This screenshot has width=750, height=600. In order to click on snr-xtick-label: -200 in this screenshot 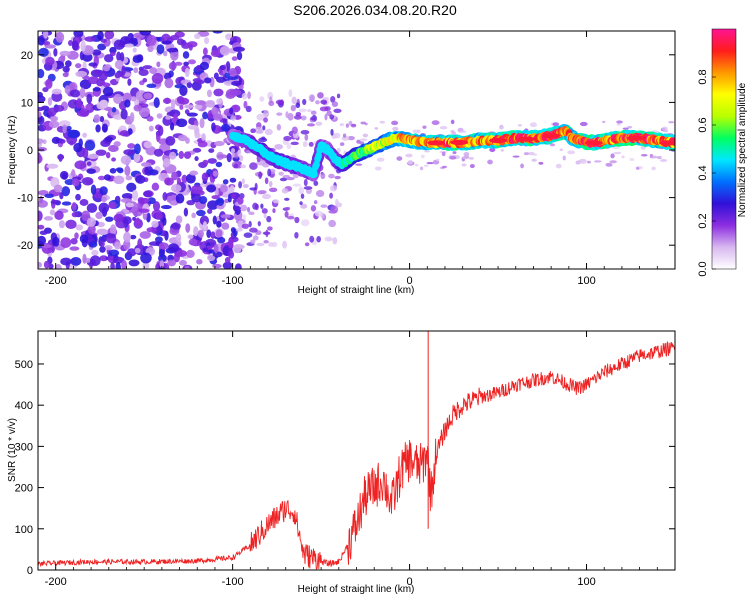, I will do `click(56, 582)`.